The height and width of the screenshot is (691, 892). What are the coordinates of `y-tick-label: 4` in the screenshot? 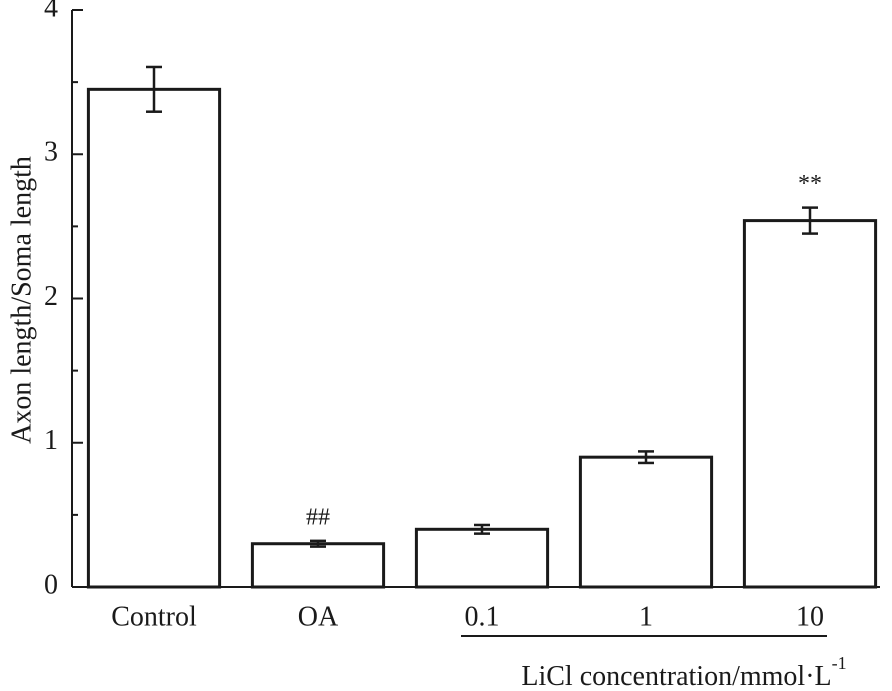 It's located at (51, 11).